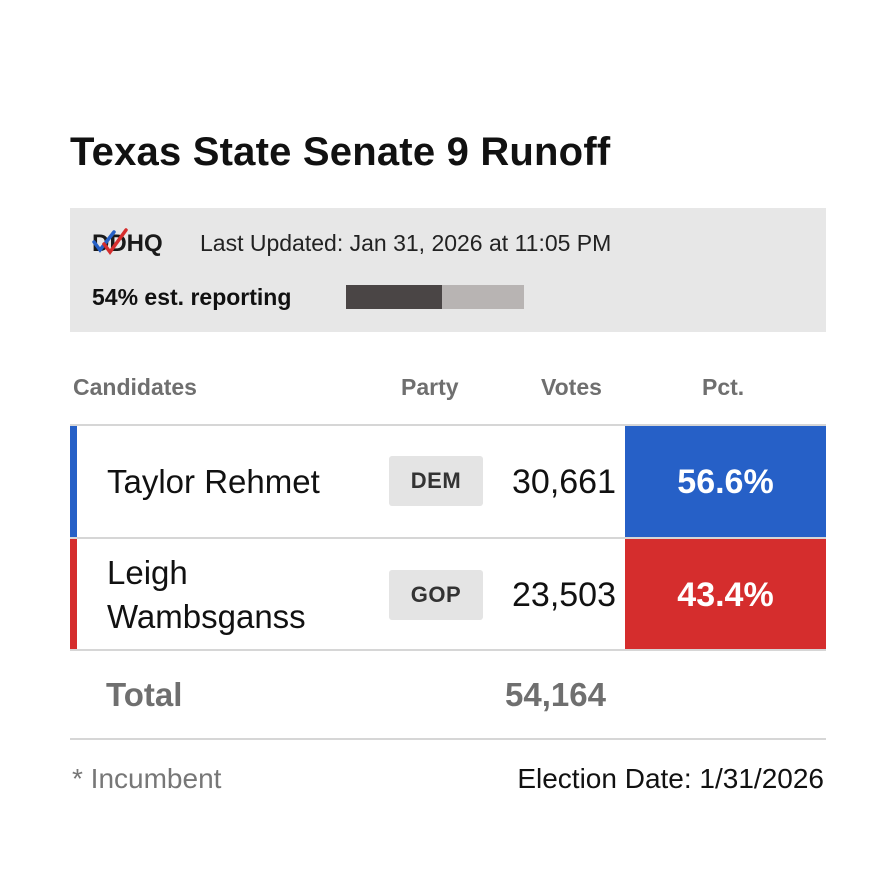 Image resolution: width=894 pixels, height=895 pixels. I want to click on candidate-row: Taylor Rehmet DEM 30,661 56.6%, so click(448, 482).